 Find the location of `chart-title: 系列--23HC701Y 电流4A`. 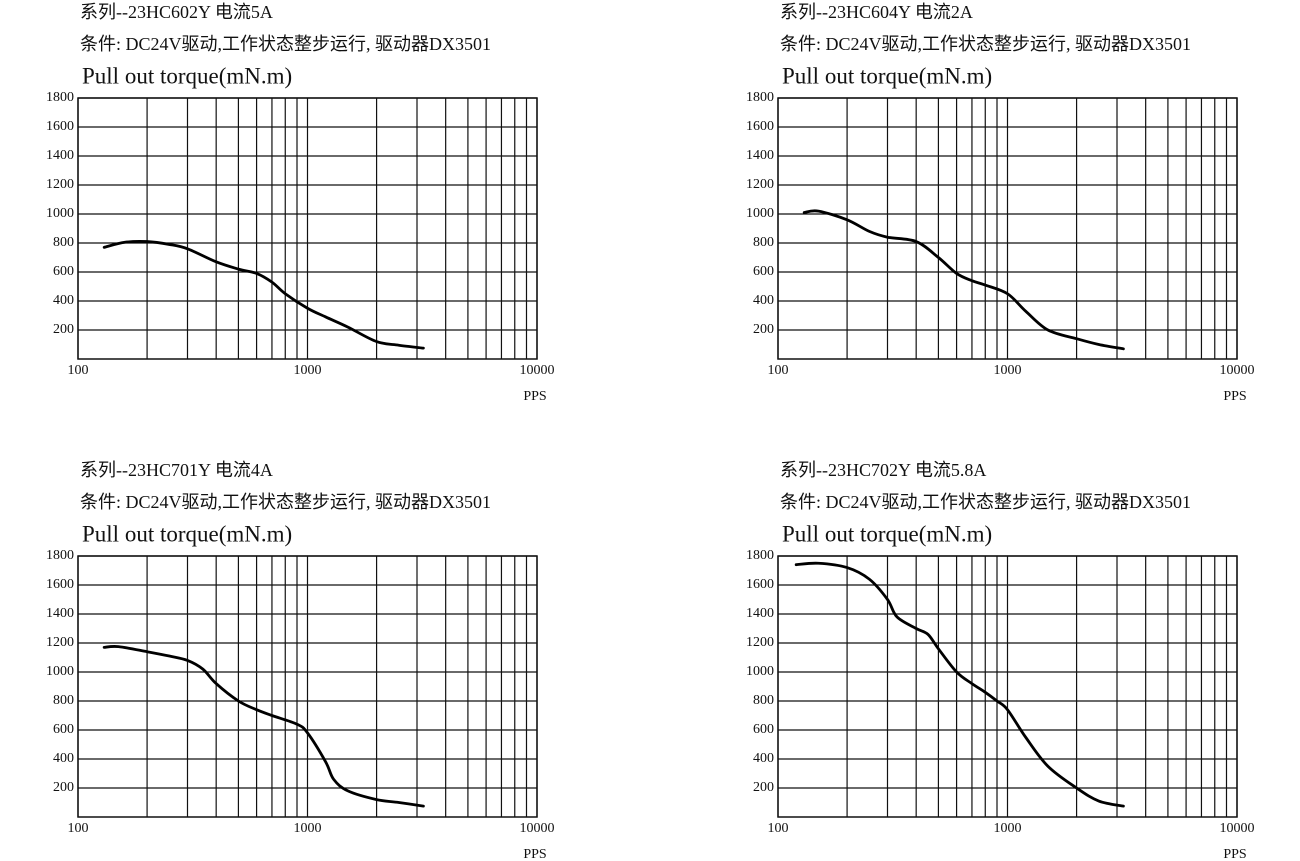

chart-title: 系列--23HC701Y 电流4A is located at coordinates (176, 470).